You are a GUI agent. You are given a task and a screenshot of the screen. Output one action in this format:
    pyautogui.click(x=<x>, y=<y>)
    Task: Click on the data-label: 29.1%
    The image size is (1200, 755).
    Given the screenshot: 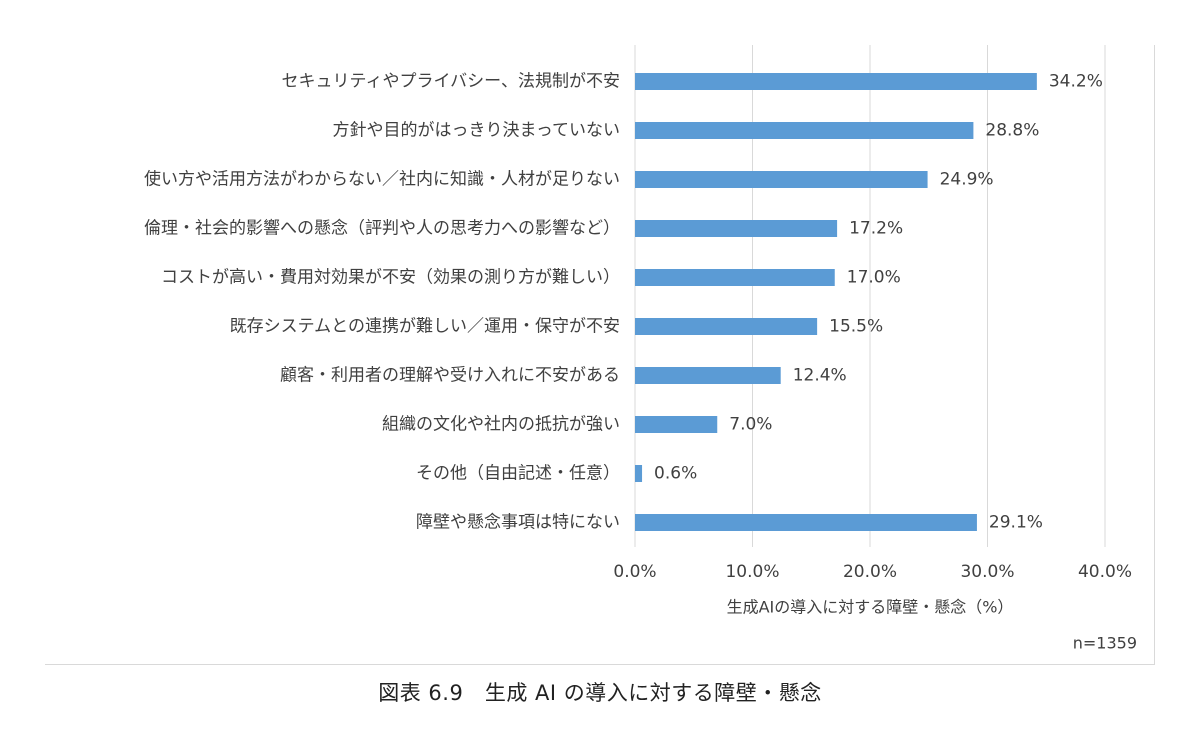 What is the action you would take?
    pyautogui.click(x=1016, y=523)
    